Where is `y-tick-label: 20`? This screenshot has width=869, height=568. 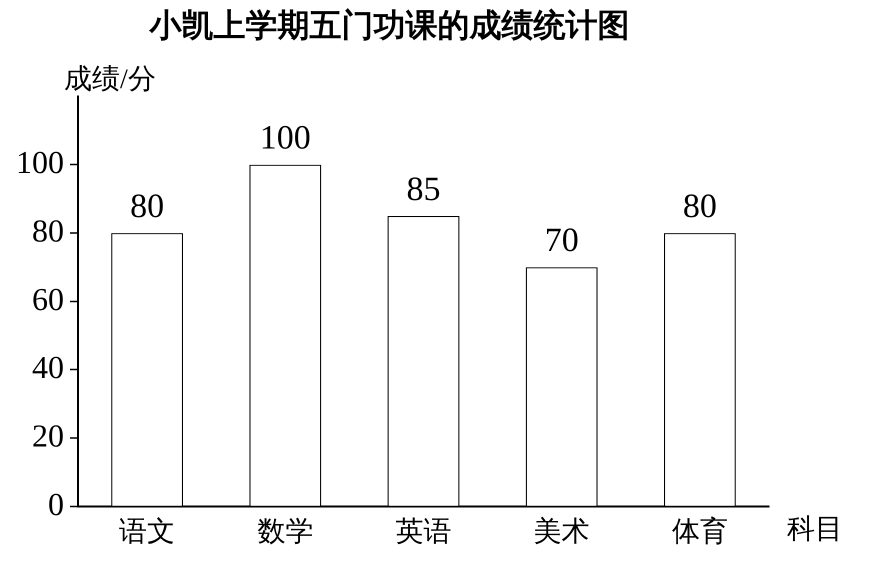 y-tick-label: 20 is located at coordinates (48, 435).